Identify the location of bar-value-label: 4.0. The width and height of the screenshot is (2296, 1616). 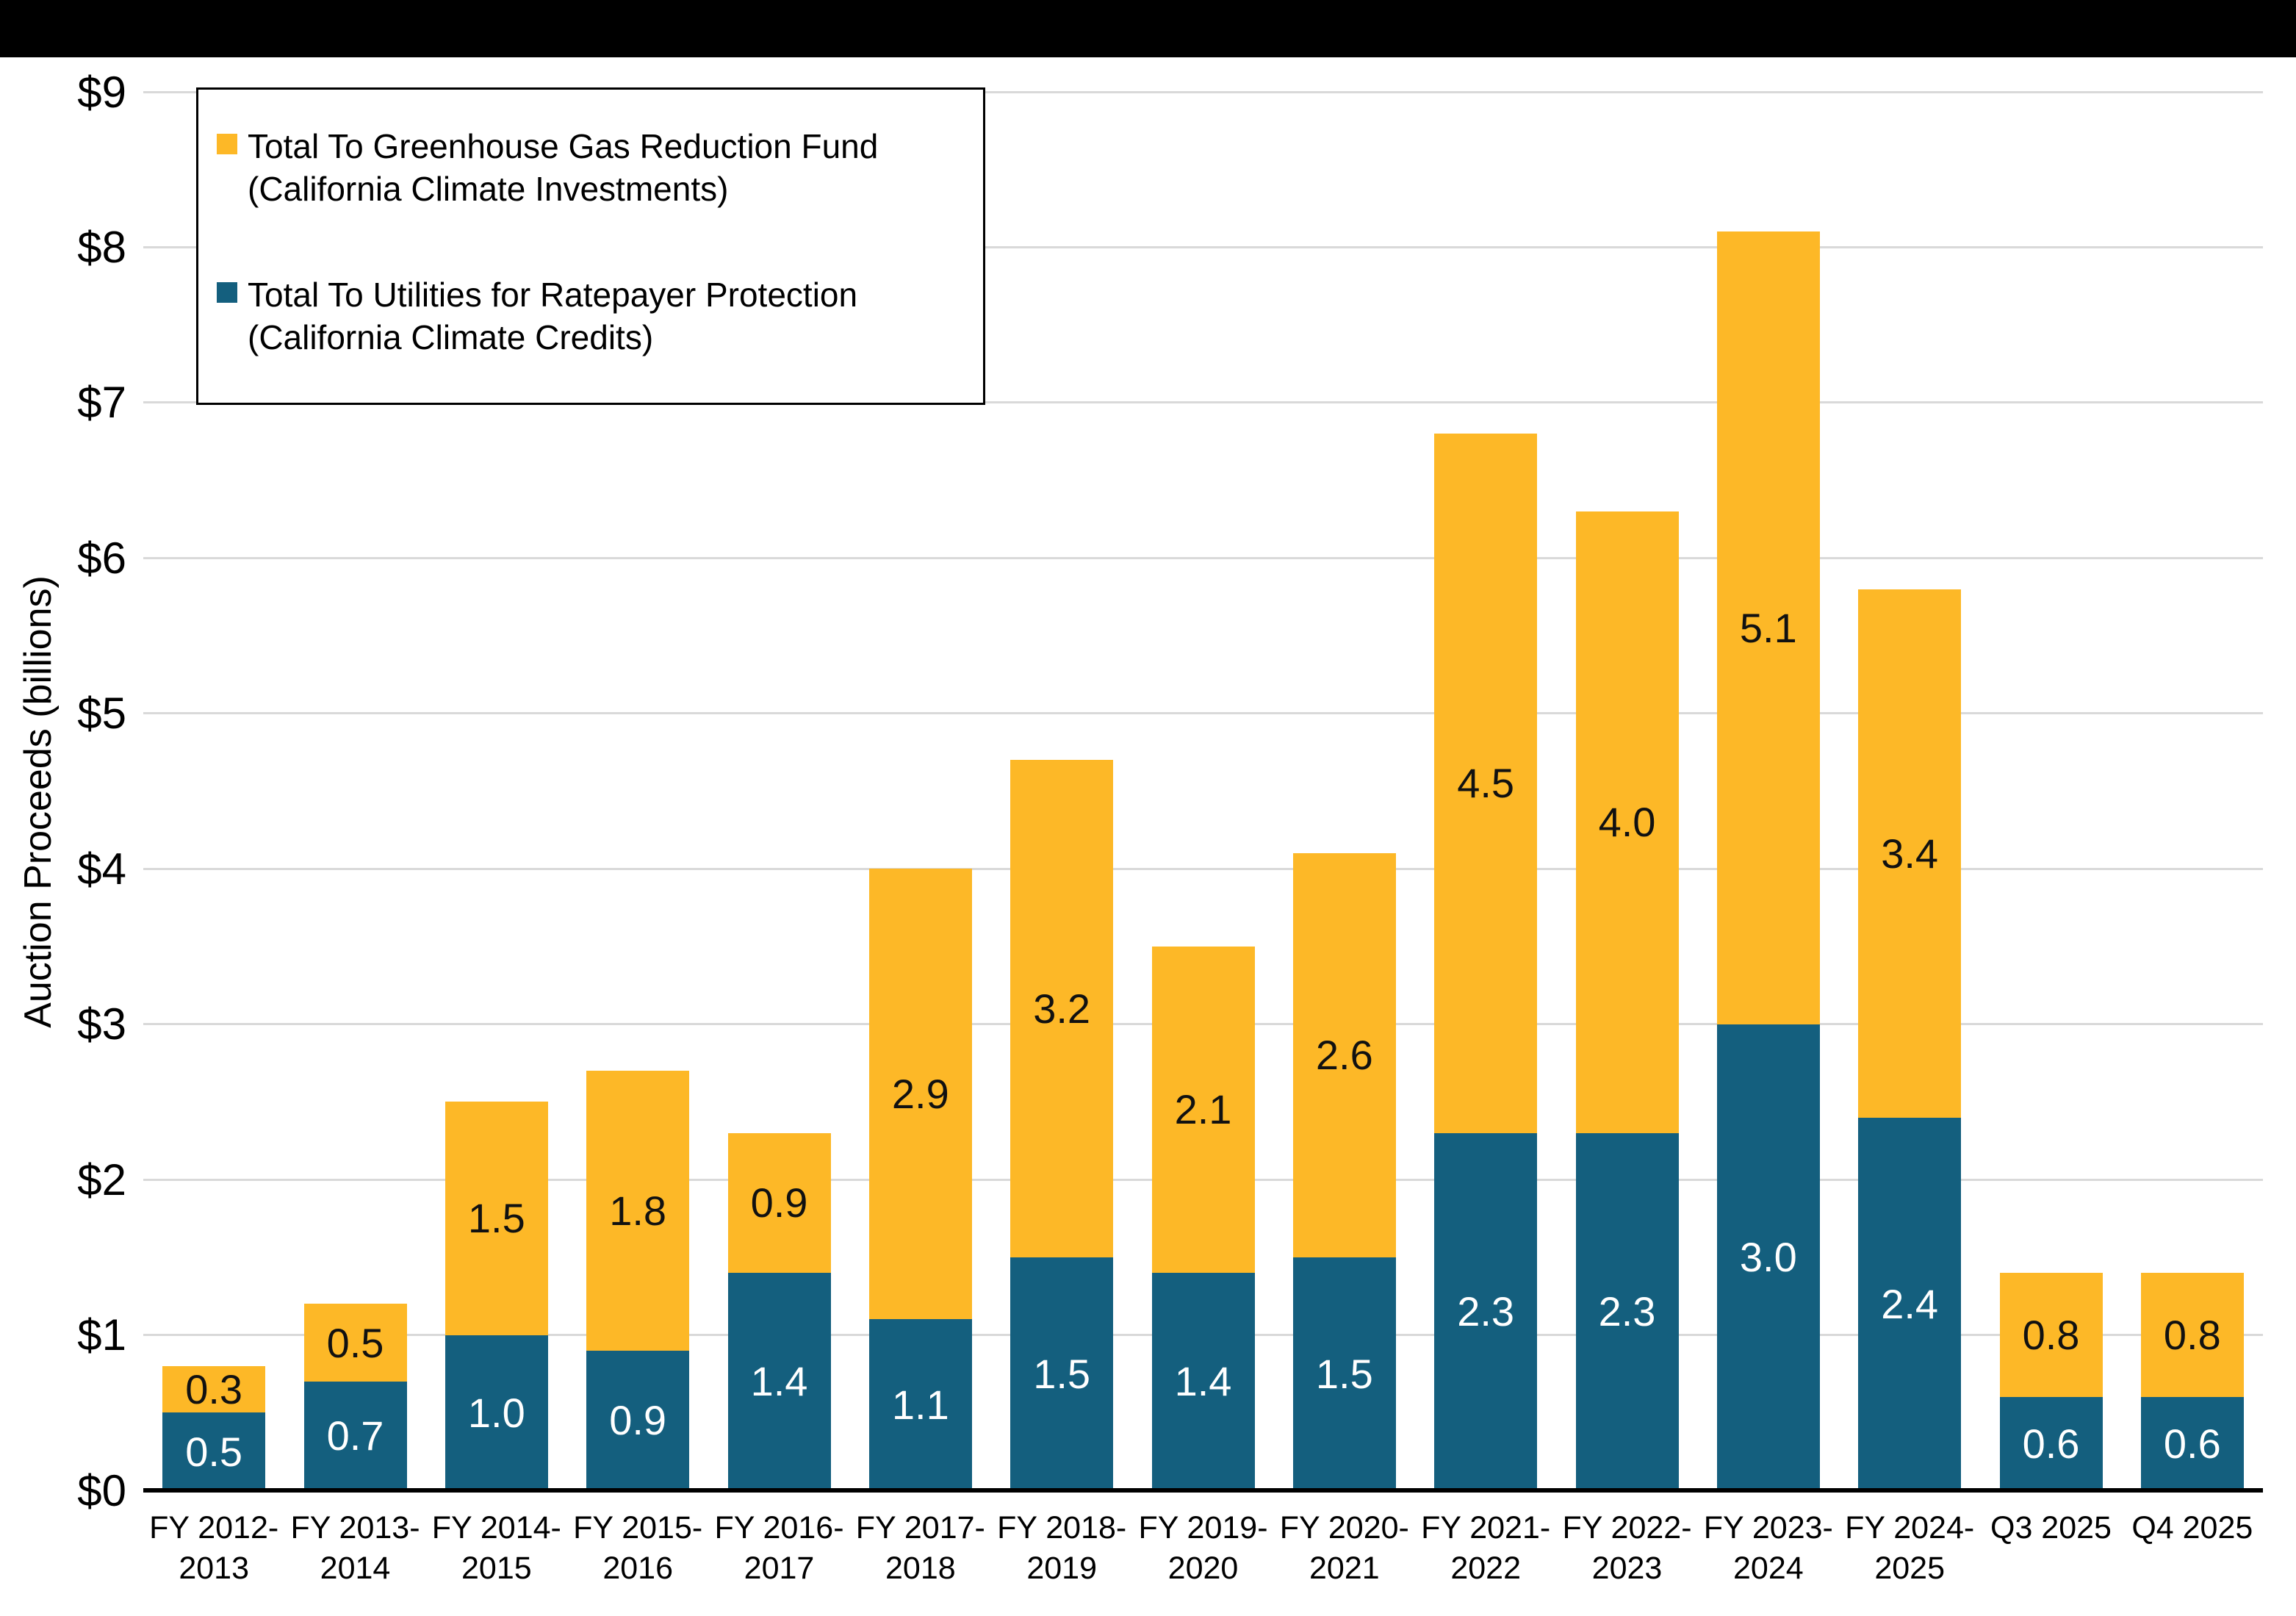
(1627, 823).